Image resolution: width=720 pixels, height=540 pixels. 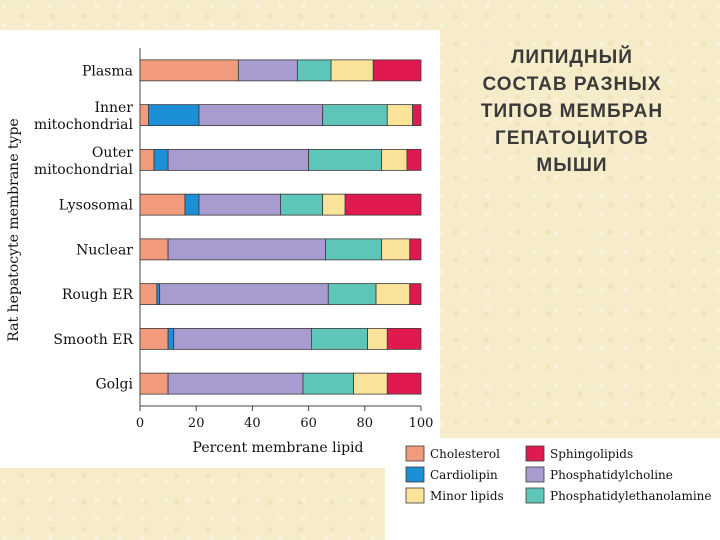 What do you see at coordinates (421, 423) in the screenshot?
I see `x-tick-label: 100` at bounding box center [421, 423].